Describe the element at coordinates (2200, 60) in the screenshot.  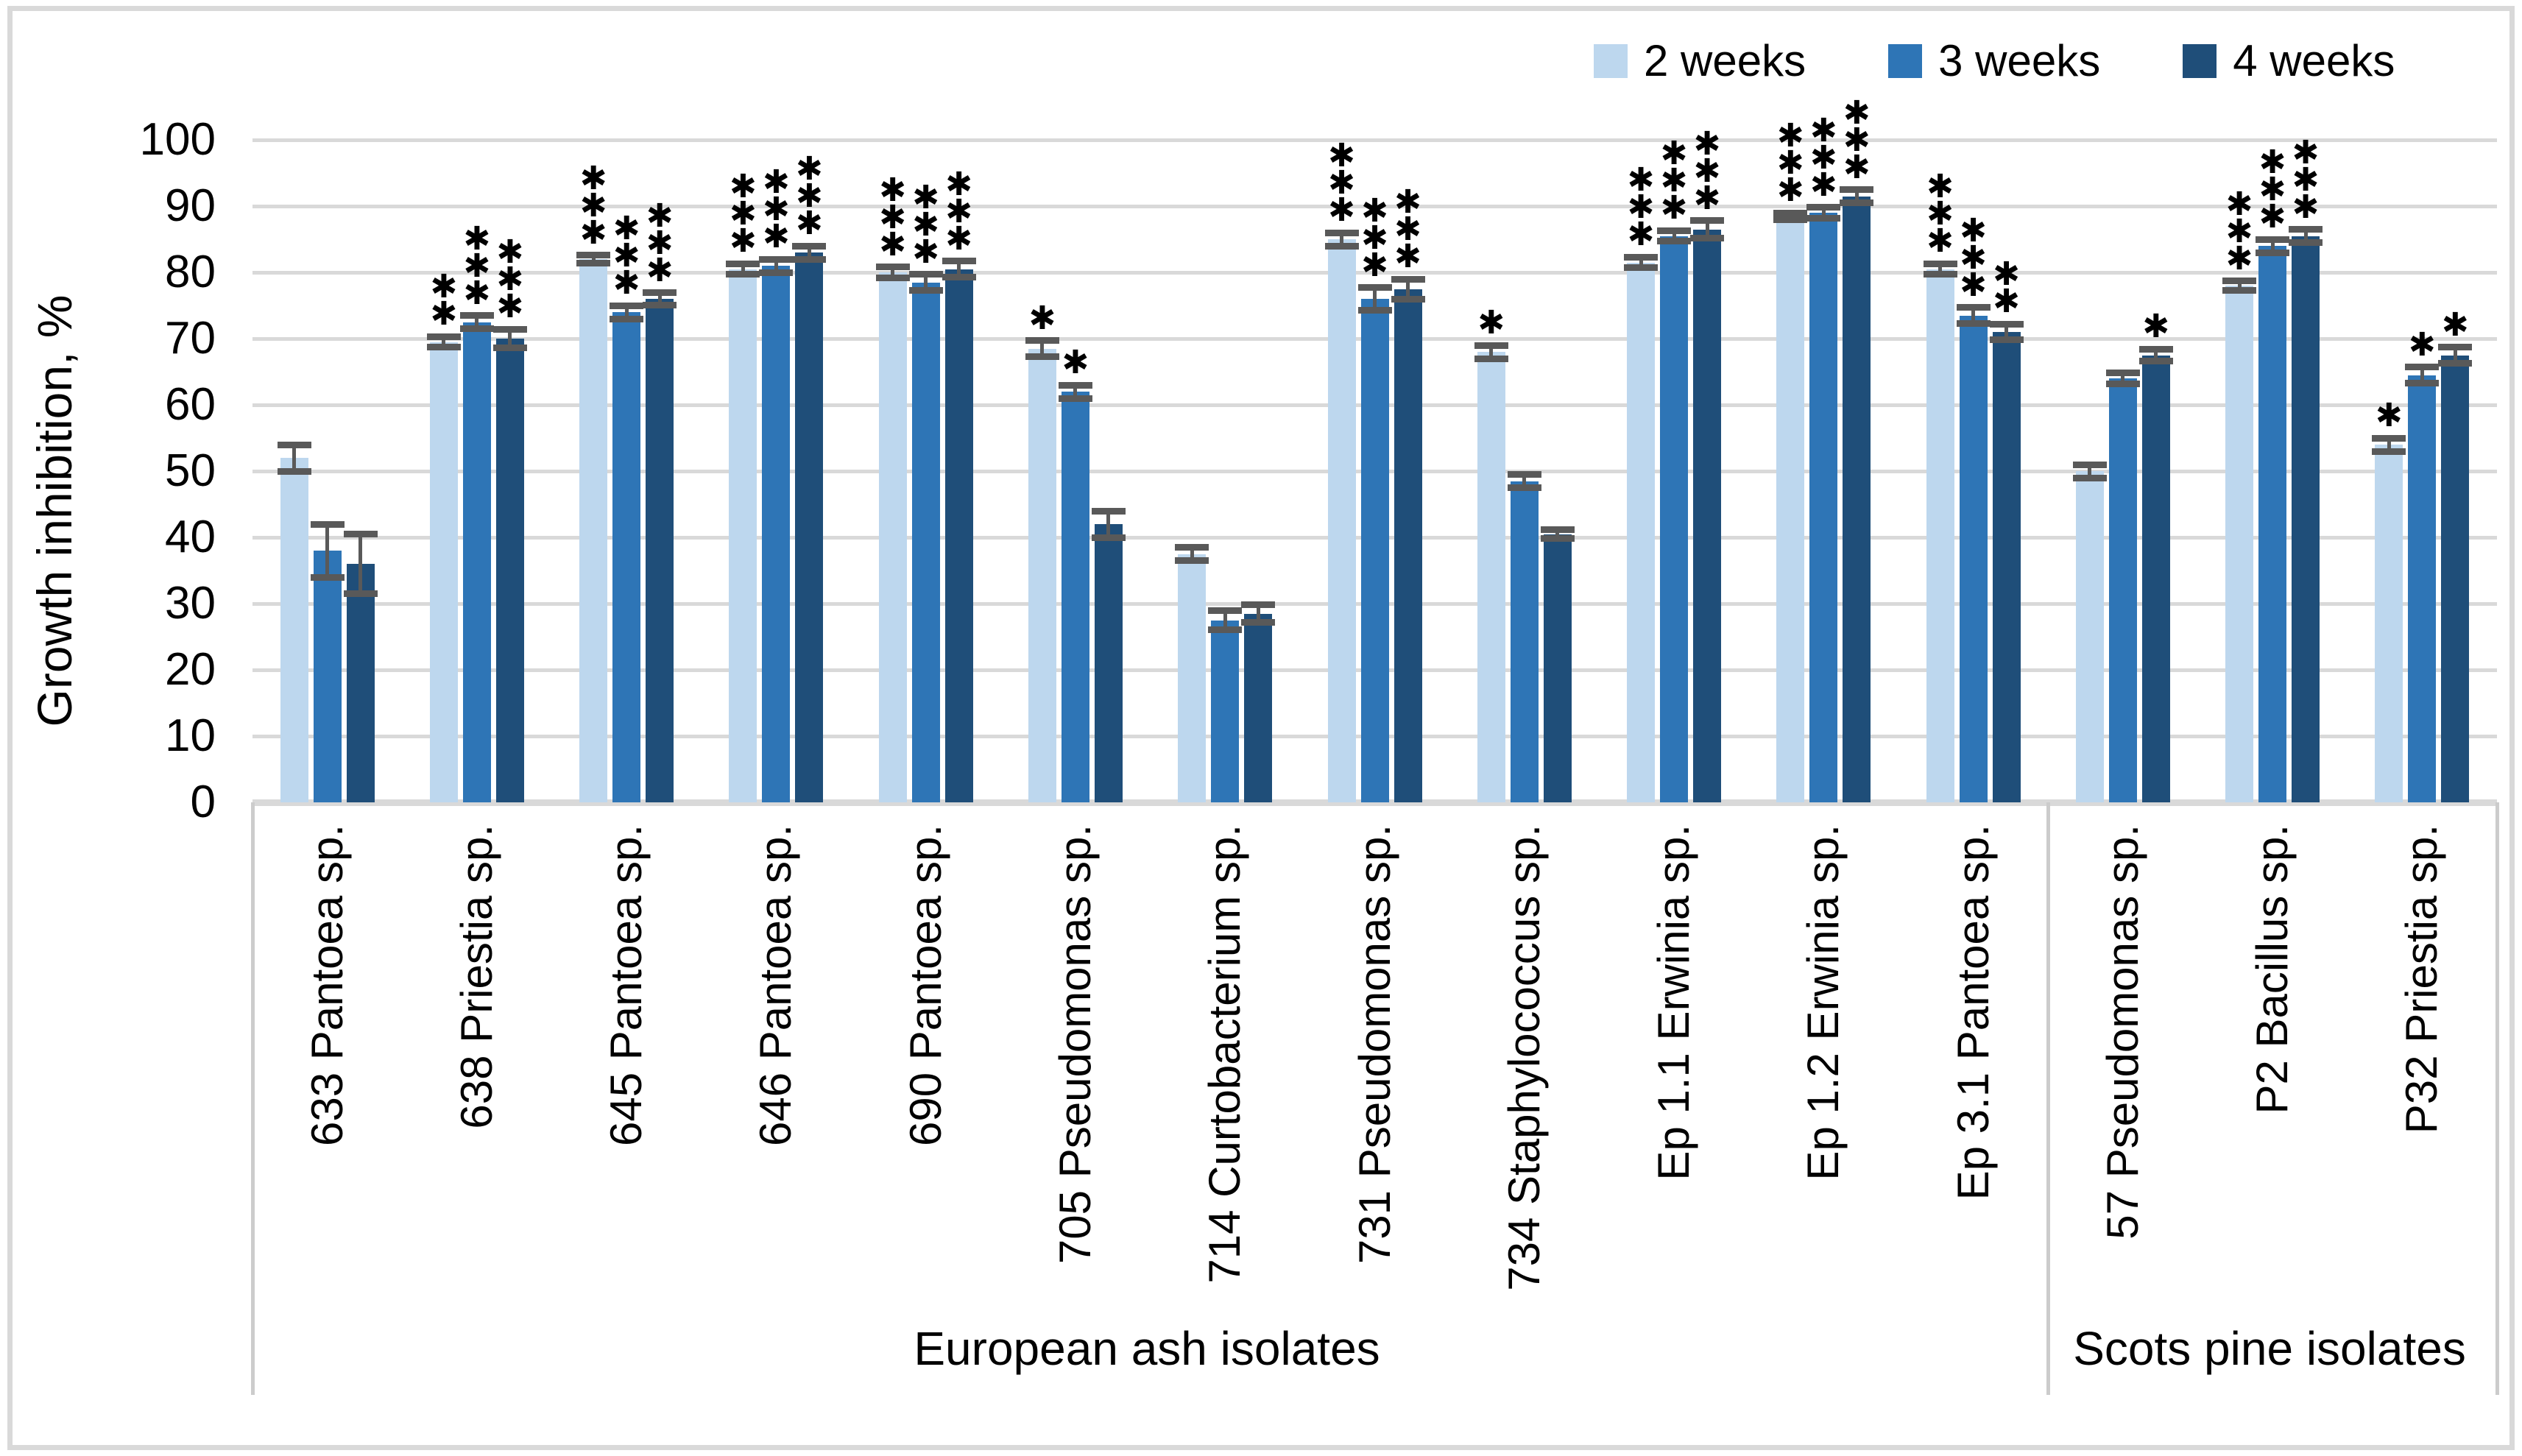
I see `legend-swatch-4-weeks` at that location.